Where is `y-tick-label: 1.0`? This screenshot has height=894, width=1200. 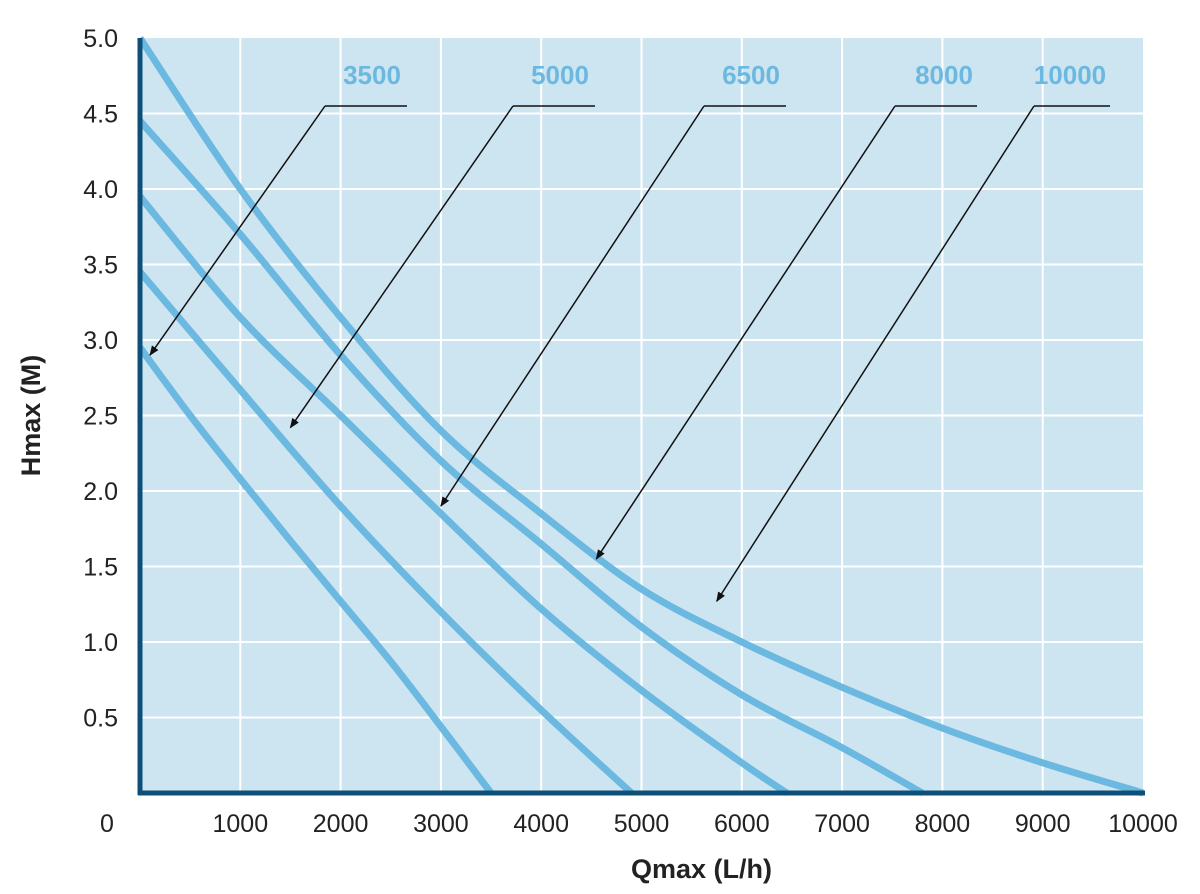
y-tick-label: 1.0 is located at coordinates (100, 643).